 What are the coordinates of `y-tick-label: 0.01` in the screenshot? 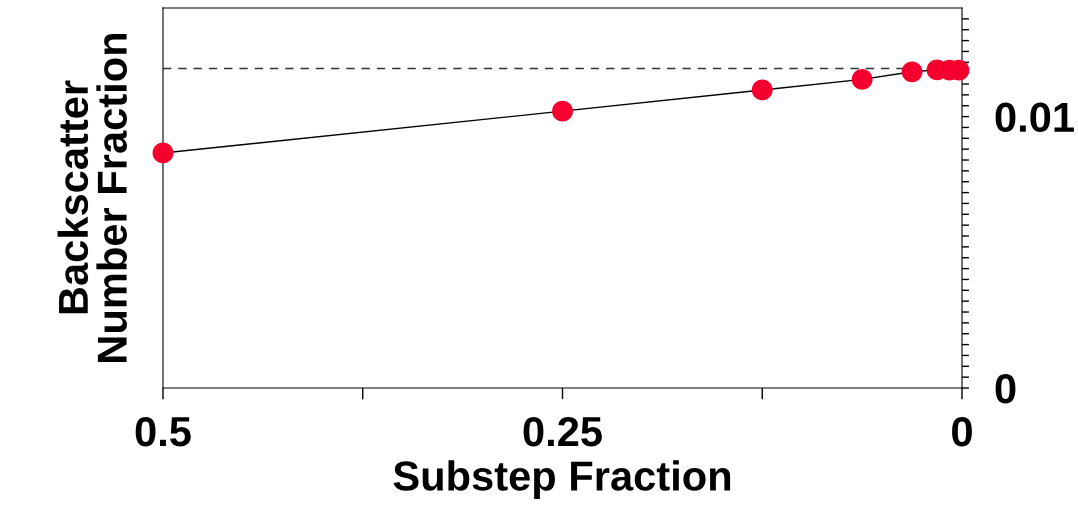 It's located at (1034, 117).